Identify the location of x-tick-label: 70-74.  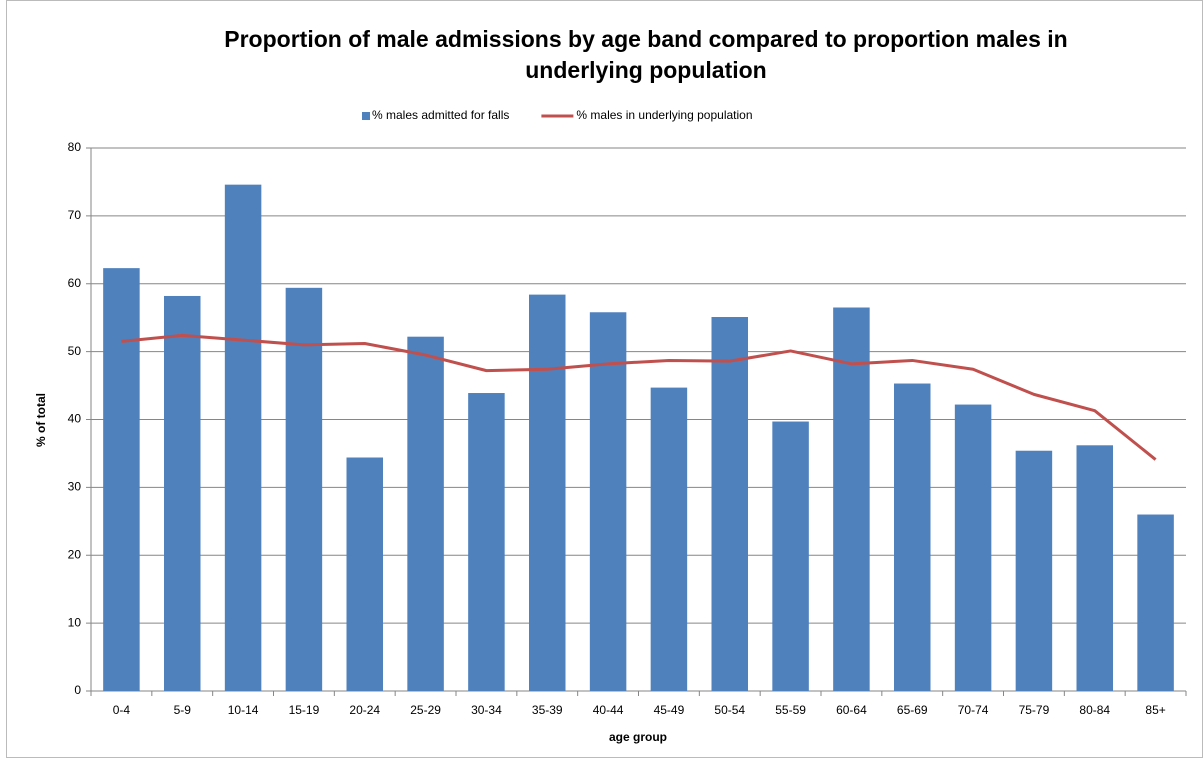
(973, 710).